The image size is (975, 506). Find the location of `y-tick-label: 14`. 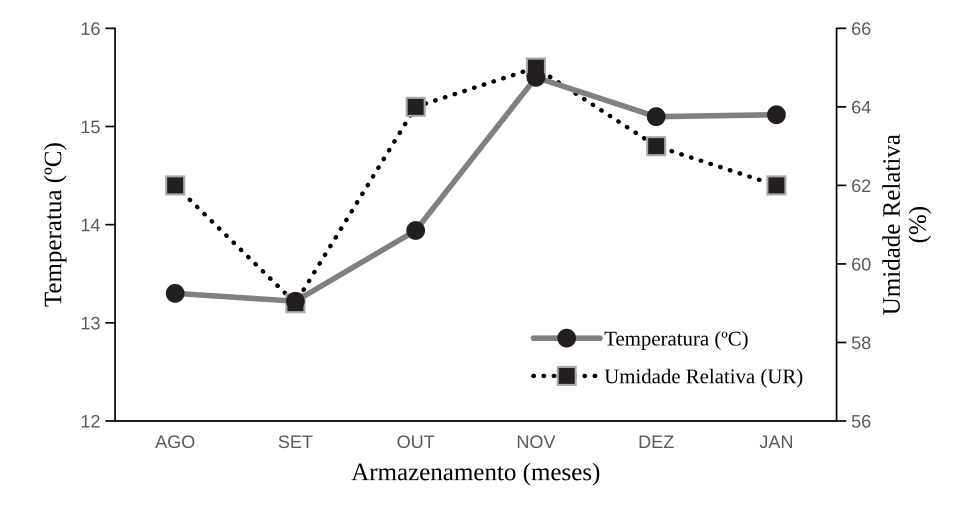

y-tick-label: 14 is located at coordinates (91, 225).